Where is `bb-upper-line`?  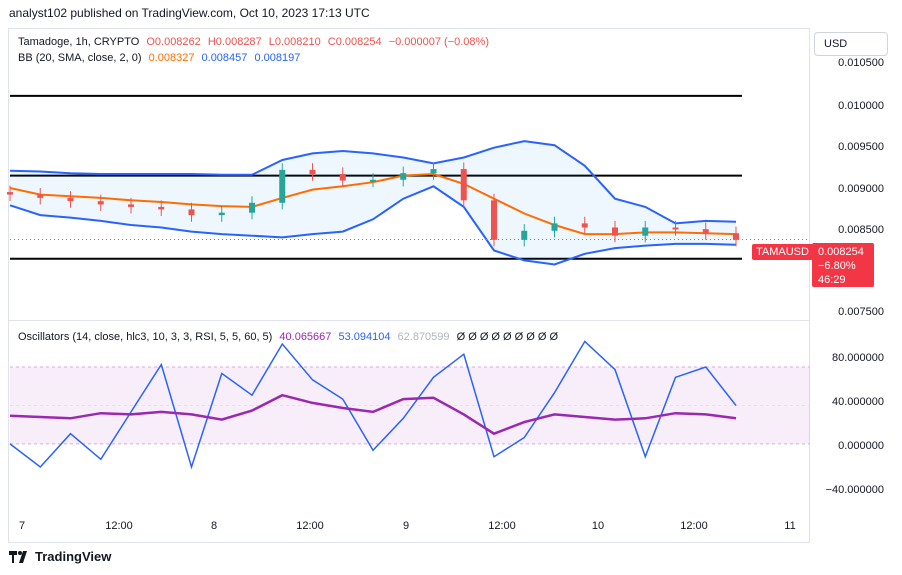
bb-upper-line is located at coordinates (373, 182).